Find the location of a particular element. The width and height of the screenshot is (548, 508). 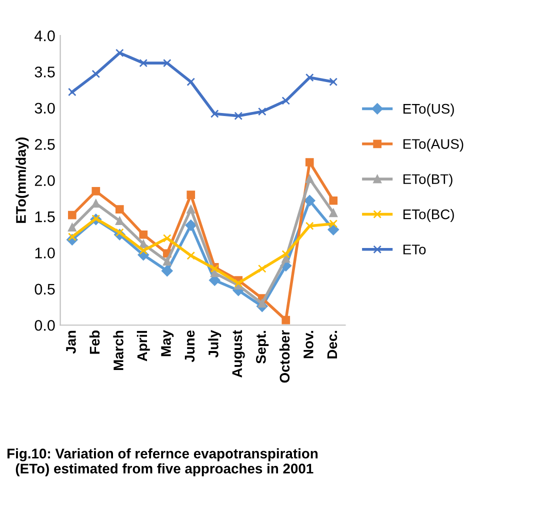

y-tick-label: 3.5 is located at coordinates (44, 72).